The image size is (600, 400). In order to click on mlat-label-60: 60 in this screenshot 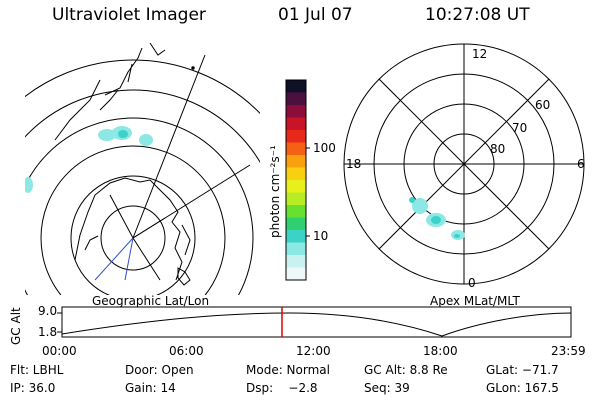, I will do `click(543, 105)`.